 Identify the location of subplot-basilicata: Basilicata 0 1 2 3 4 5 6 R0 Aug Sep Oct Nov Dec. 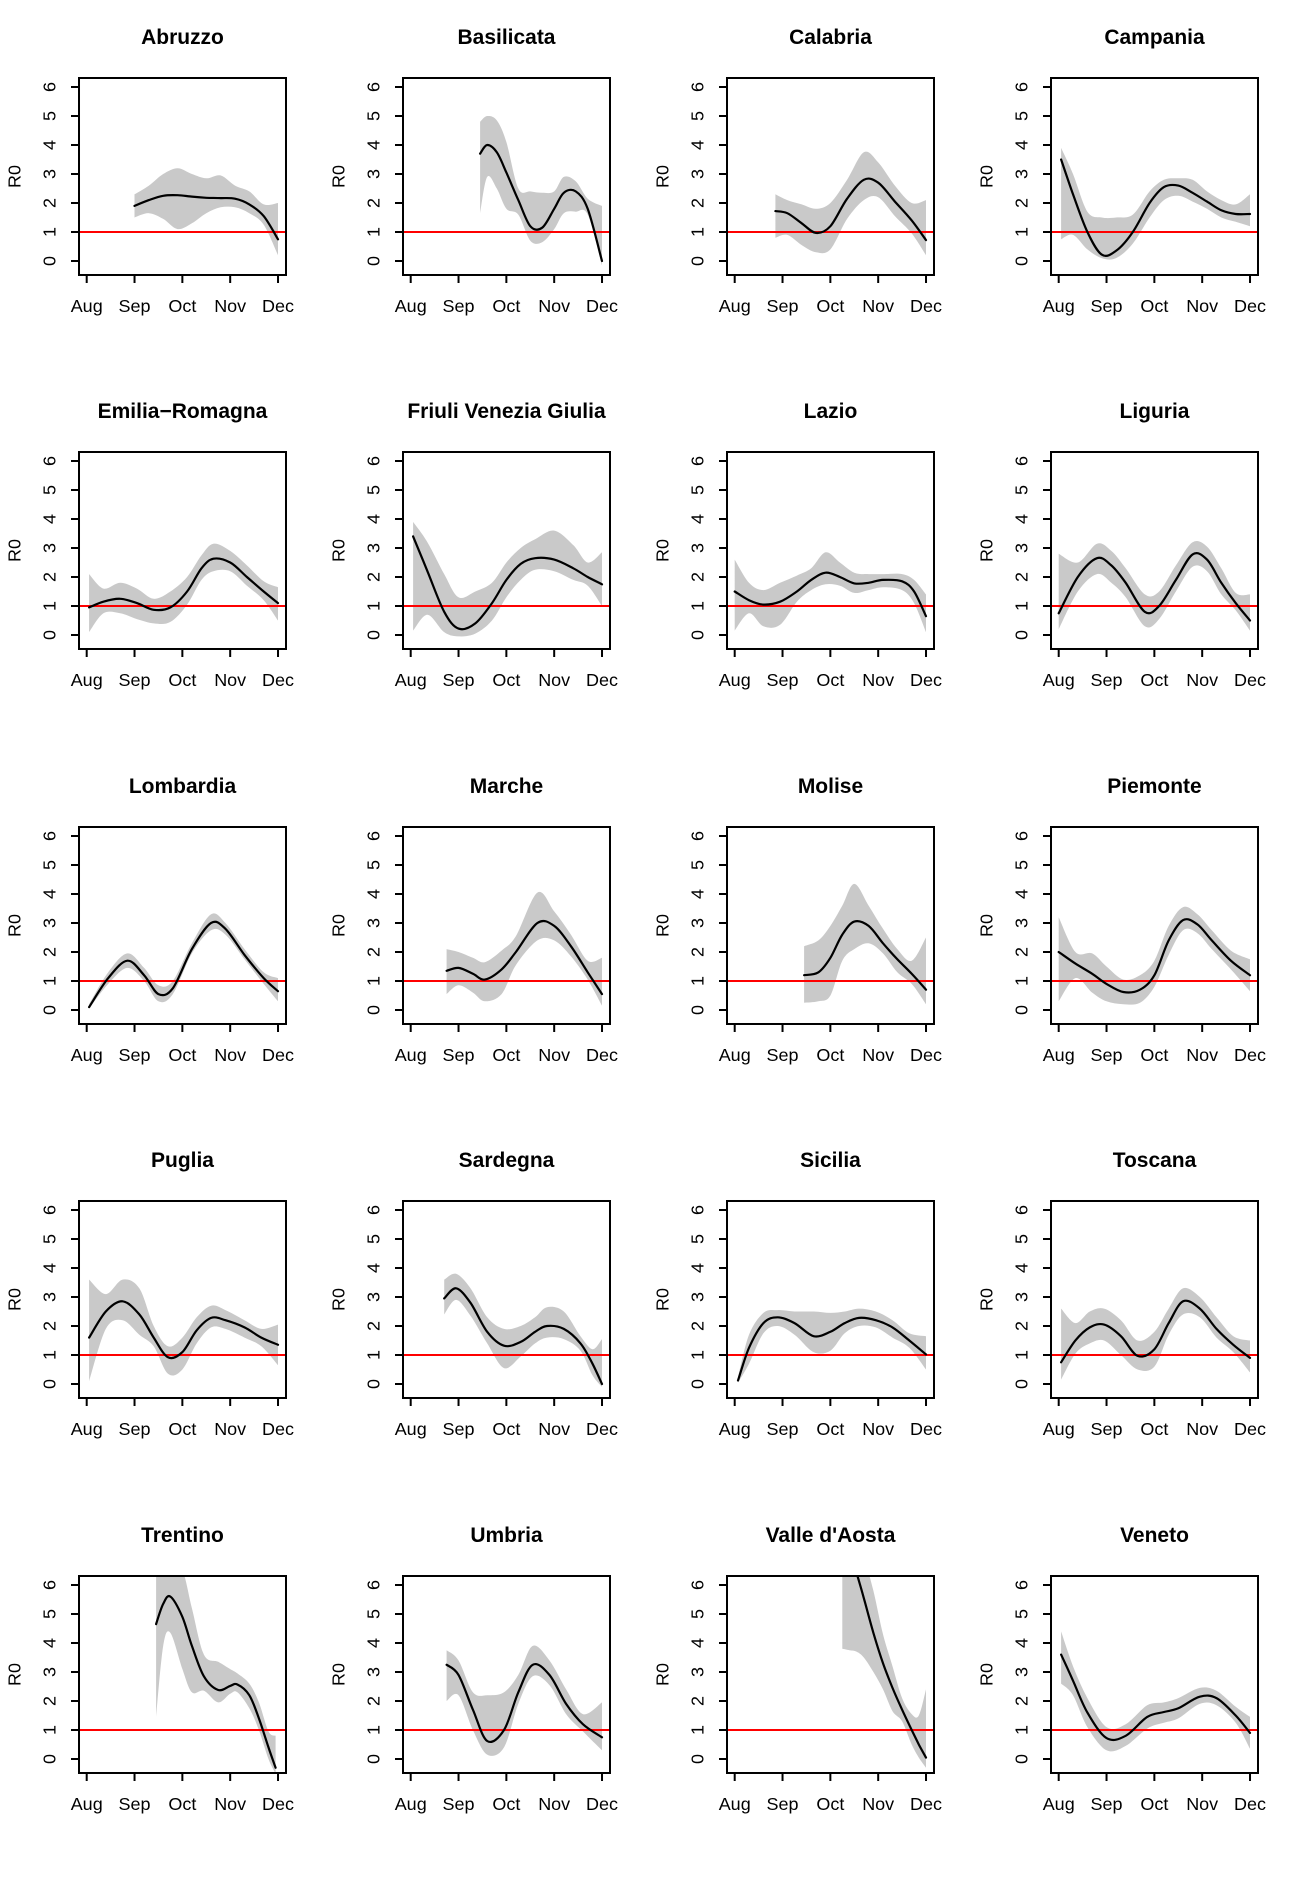
(486, 187).